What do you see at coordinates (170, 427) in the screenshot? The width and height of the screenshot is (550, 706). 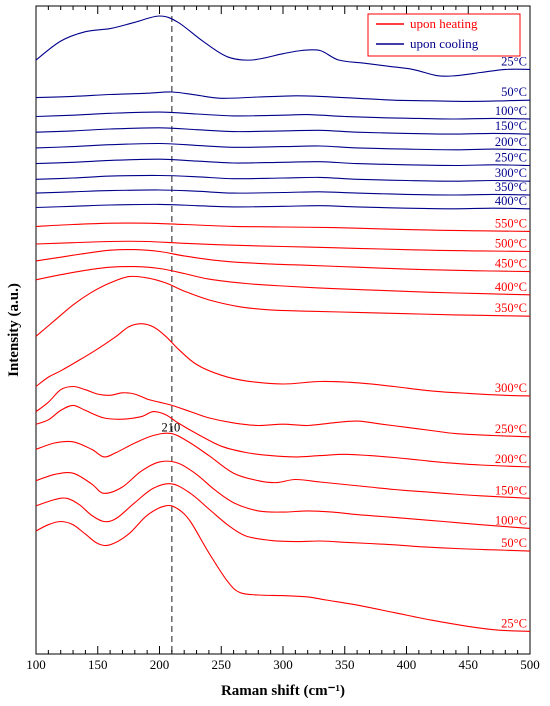 I see `peak-210-label: 210` at bounding box center [170, 427].